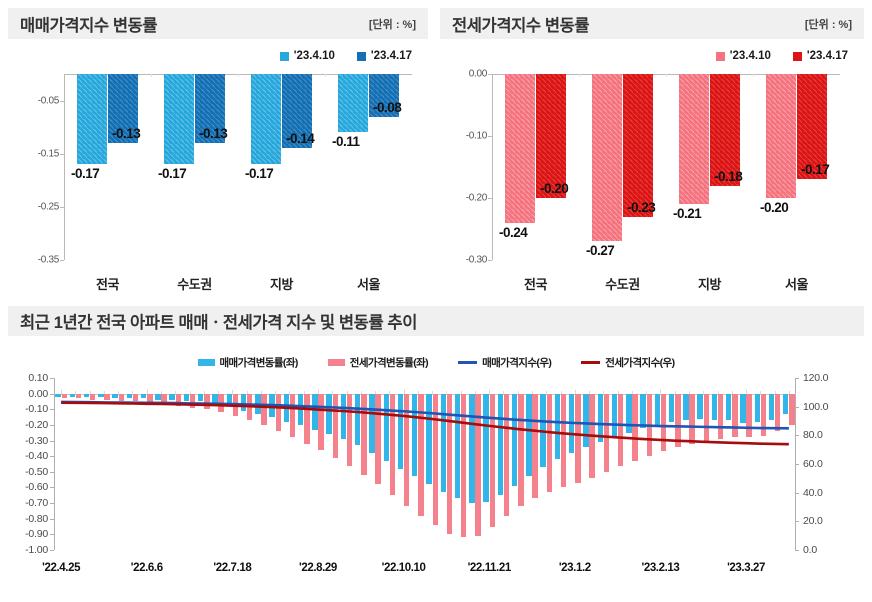 Image resolution: width=872 pixels, height=602 pixels. What do you see at coordinates (387, 107) in the screenshot?
I see `bar-value-label: -0.08` at bounding box center [387, 107].